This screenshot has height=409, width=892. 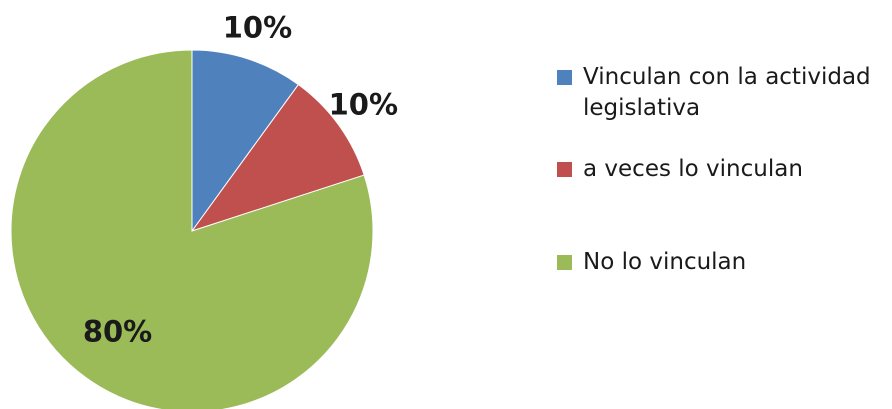 I want to click on legend-item: No lo vinculan, so click(x=651, y=262).